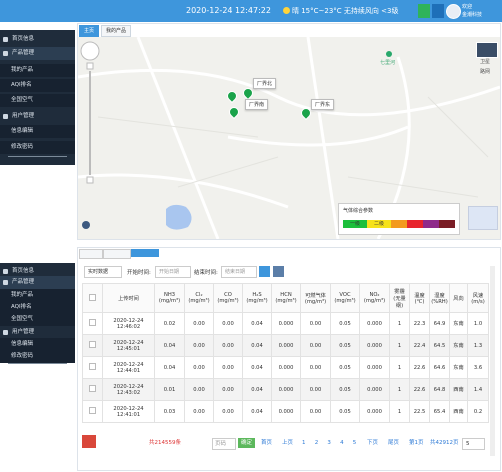 The width and height of the screenshot is (502, 472). Describe the element at coordinates (304, 443) in the screenshot. I see `page-number: 1` at that location.